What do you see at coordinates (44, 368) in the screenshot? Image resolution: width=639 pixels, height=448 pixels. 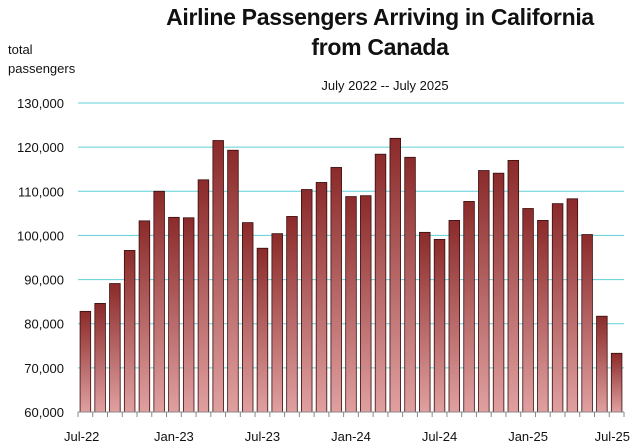 I see `y-tick-label: 70,000` at bounding box center [44, 368].